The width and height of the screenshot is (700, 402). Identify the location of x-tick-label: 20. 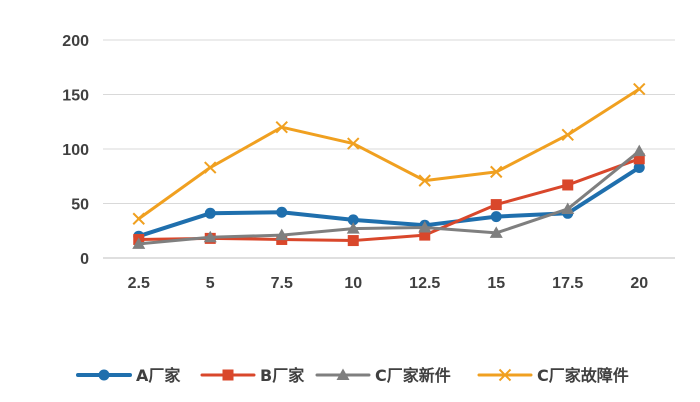
(639, 283).